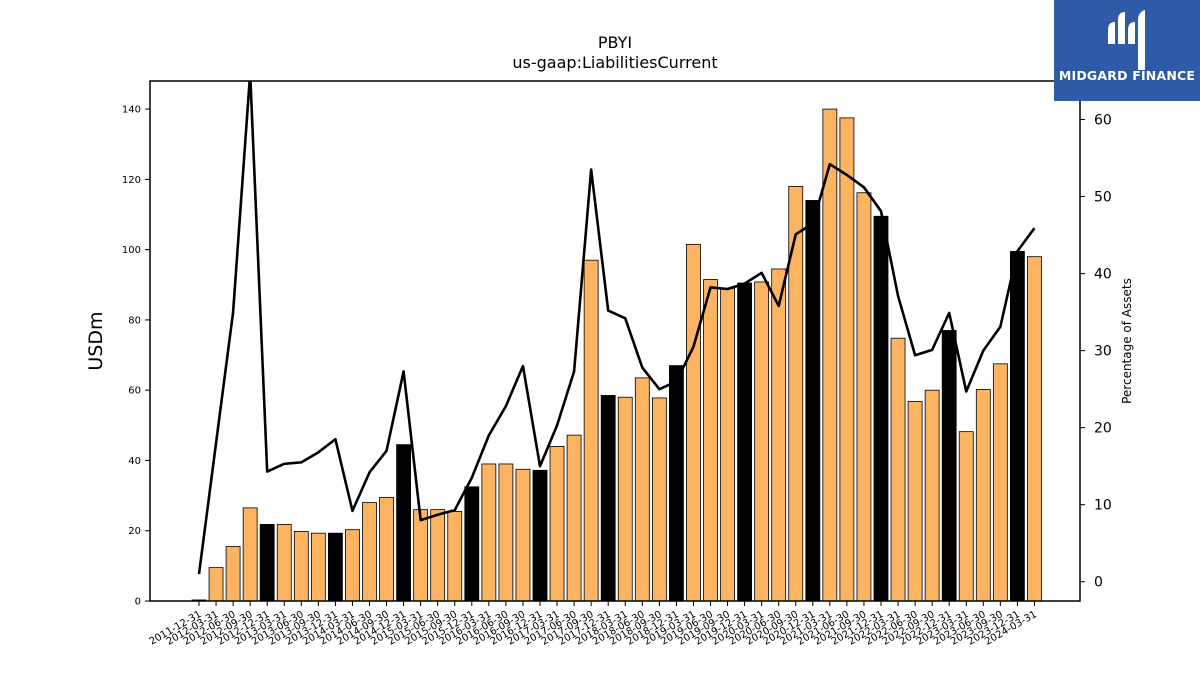 The height and width of the screenshot is (675, 1200). What do you see at coordinates (615, 42) in the screenshot?
I see `chart-title: PBYI` at bounding box center [615, 42].